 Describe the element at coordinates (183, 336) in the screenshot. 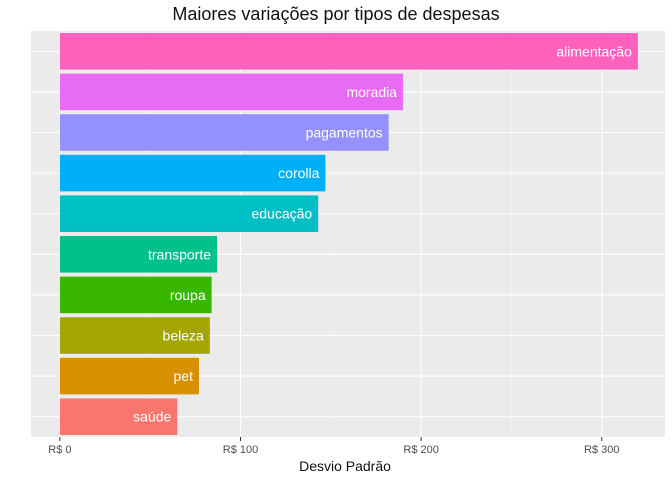

I see `bar-label-7: beleza` at that location.